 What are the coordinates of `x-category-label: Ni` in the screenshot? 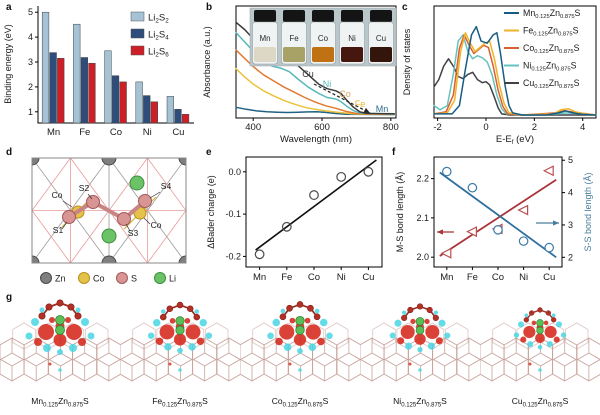 It's located at (341, 277).